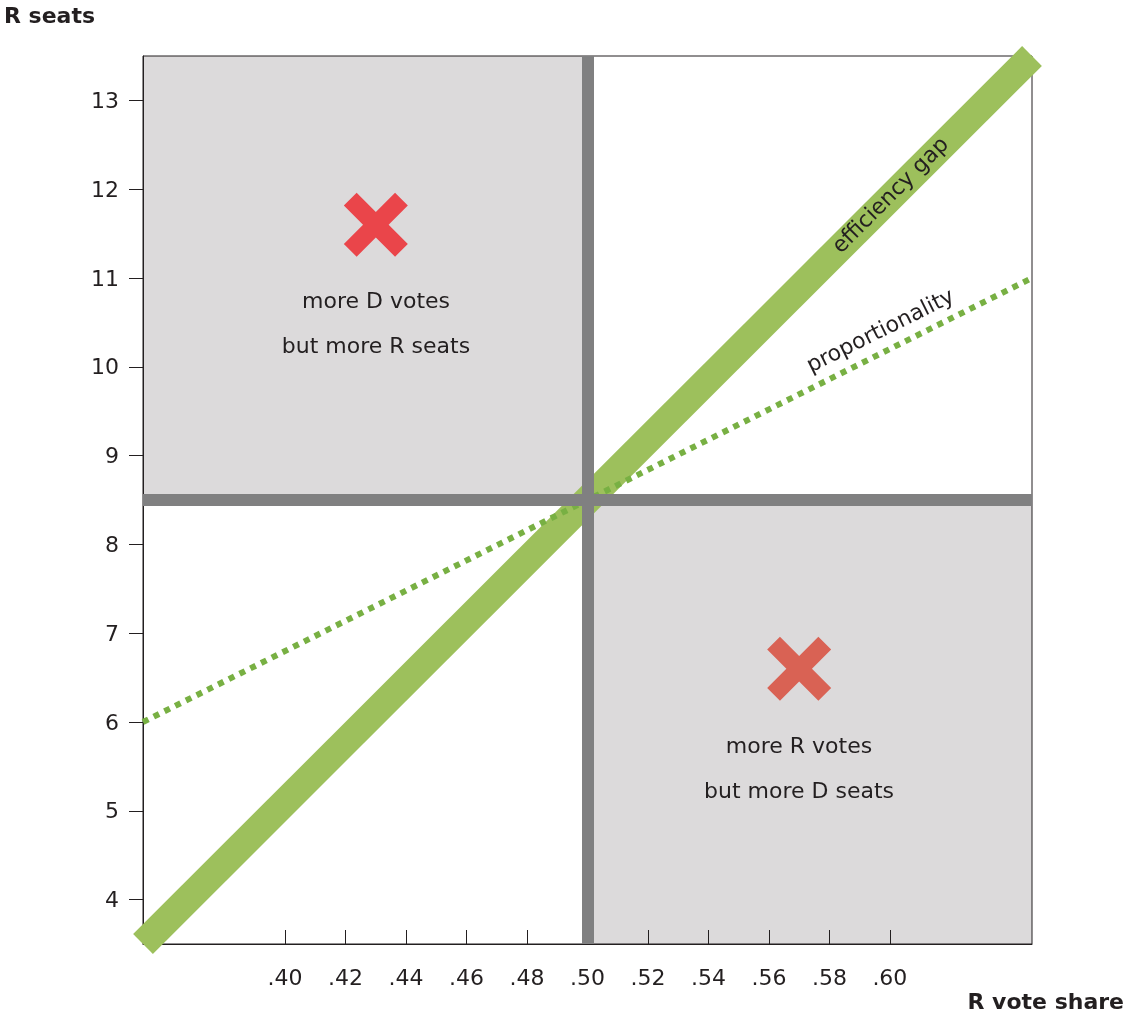 This screenshot has height=1017, width=1128. I want to click on y-tick-label: 7, so click(112, 633).